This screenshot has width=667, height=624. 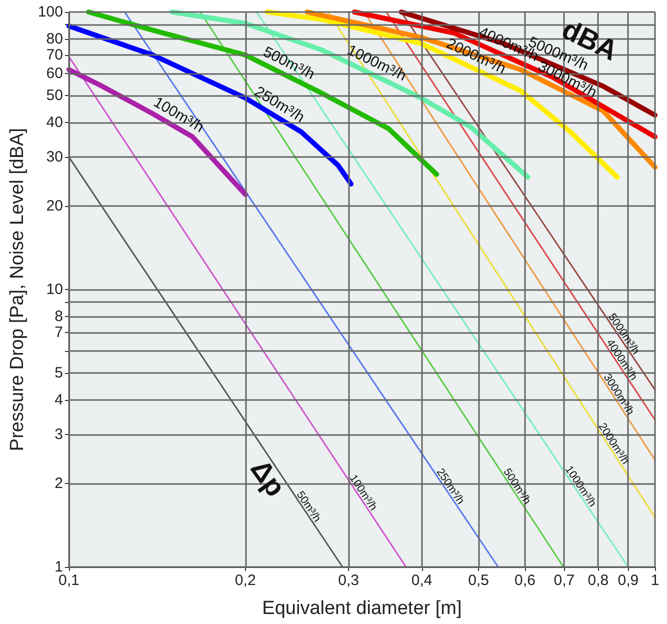 What do you see at coordinates (58, 373) in the screenshot?
I see `y-tick-label: 5` at bounding box center [58, 373].